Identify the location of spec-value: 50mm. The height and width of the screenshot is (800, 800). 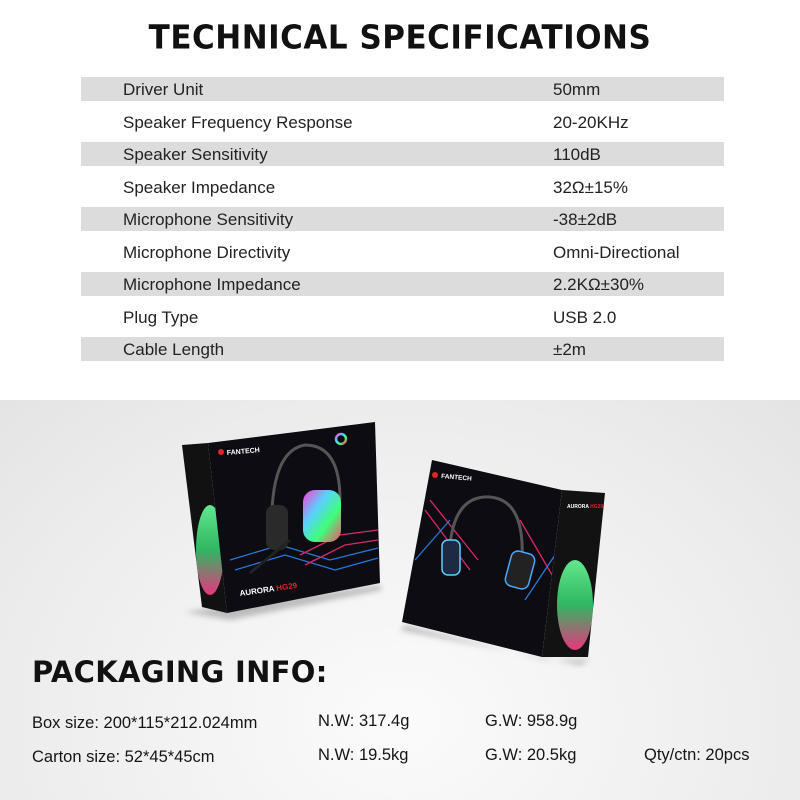
(577, 89).